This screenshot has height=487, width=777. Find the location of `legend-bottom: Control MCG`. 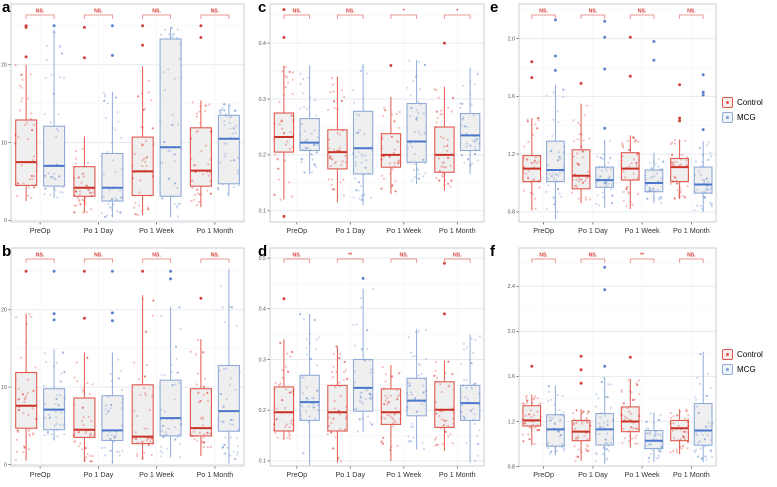

legend-bottom: Control MCG is located at coordinates (742, 362).